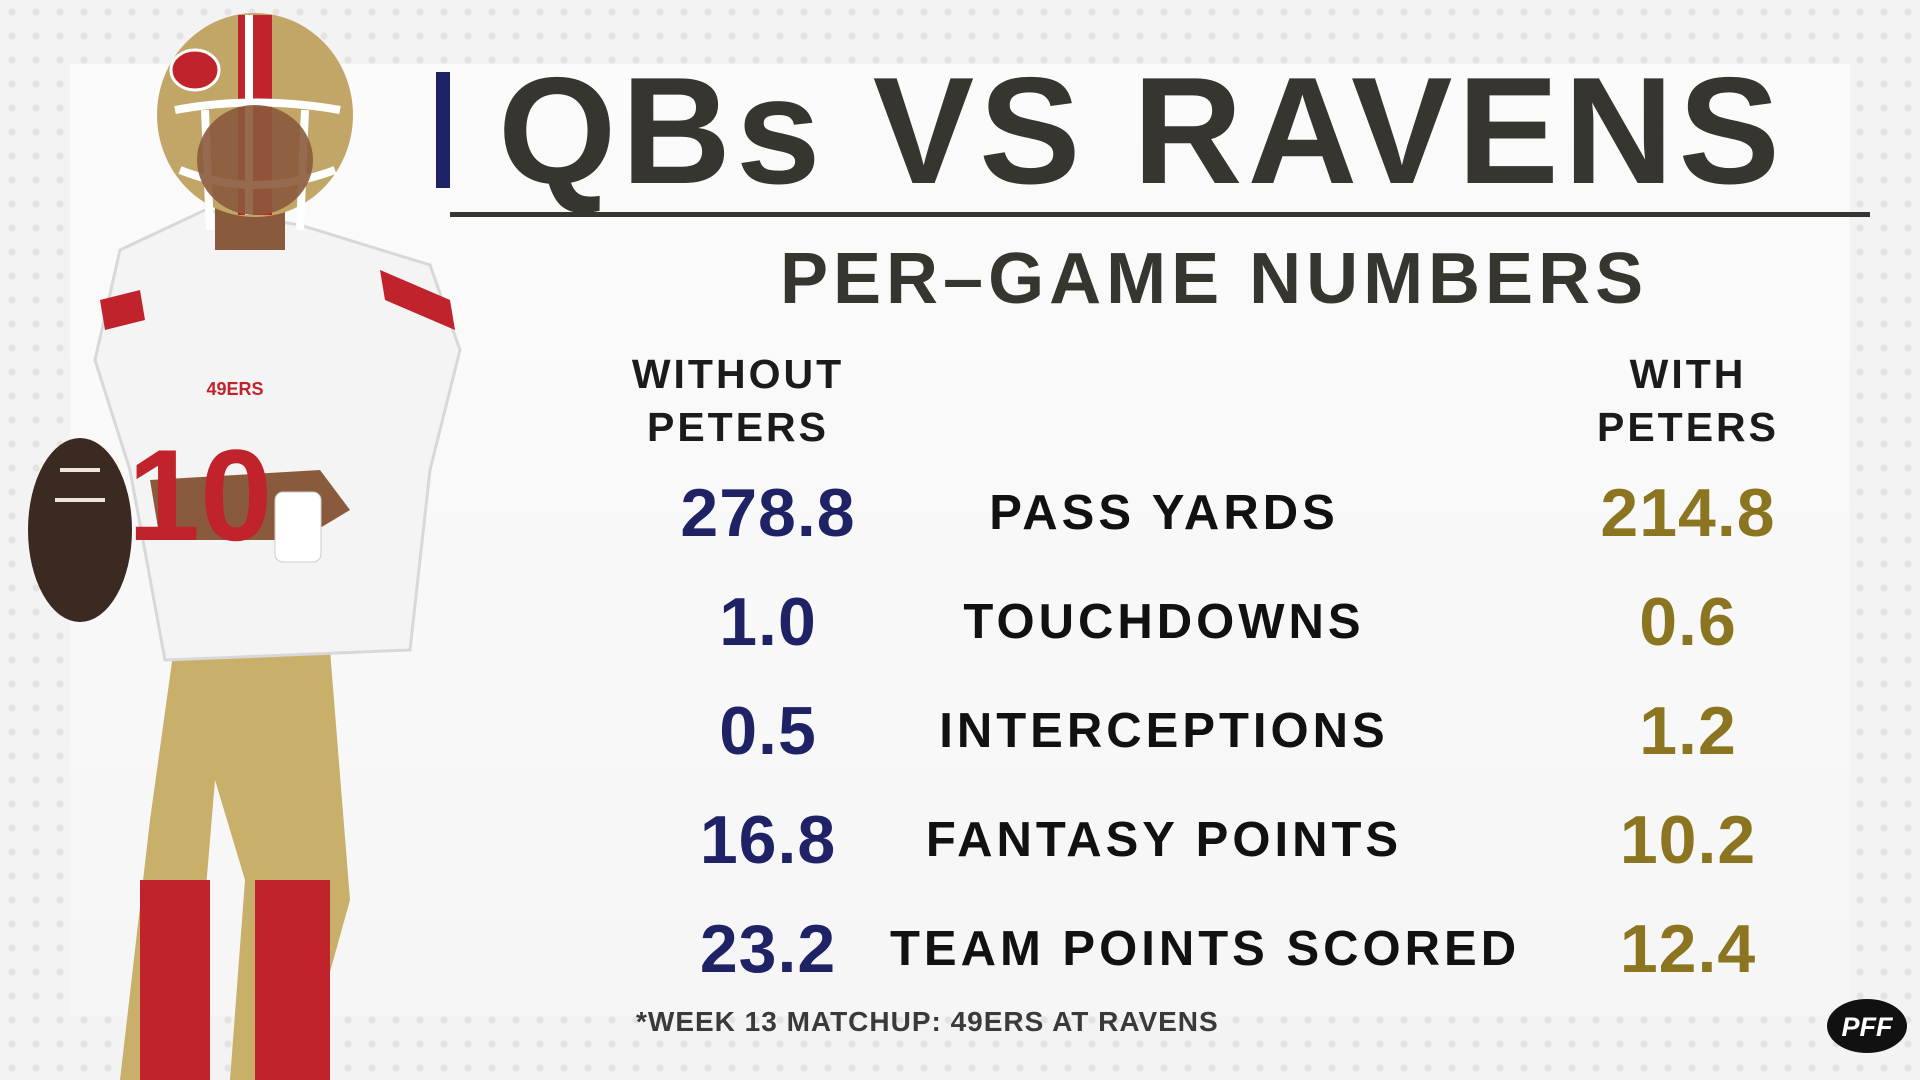 The width and height of the screenshot is (1920, 1080). I want to click on with-value: 12.4, so click(1688, 949).